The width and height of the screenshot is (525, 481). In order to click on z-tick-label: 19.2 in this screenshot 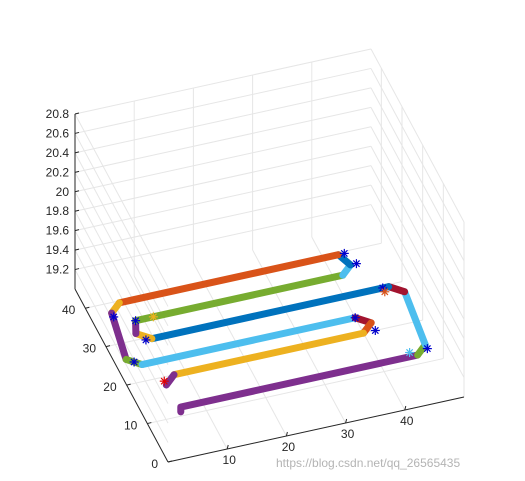, I will do `click(58, 270)`.